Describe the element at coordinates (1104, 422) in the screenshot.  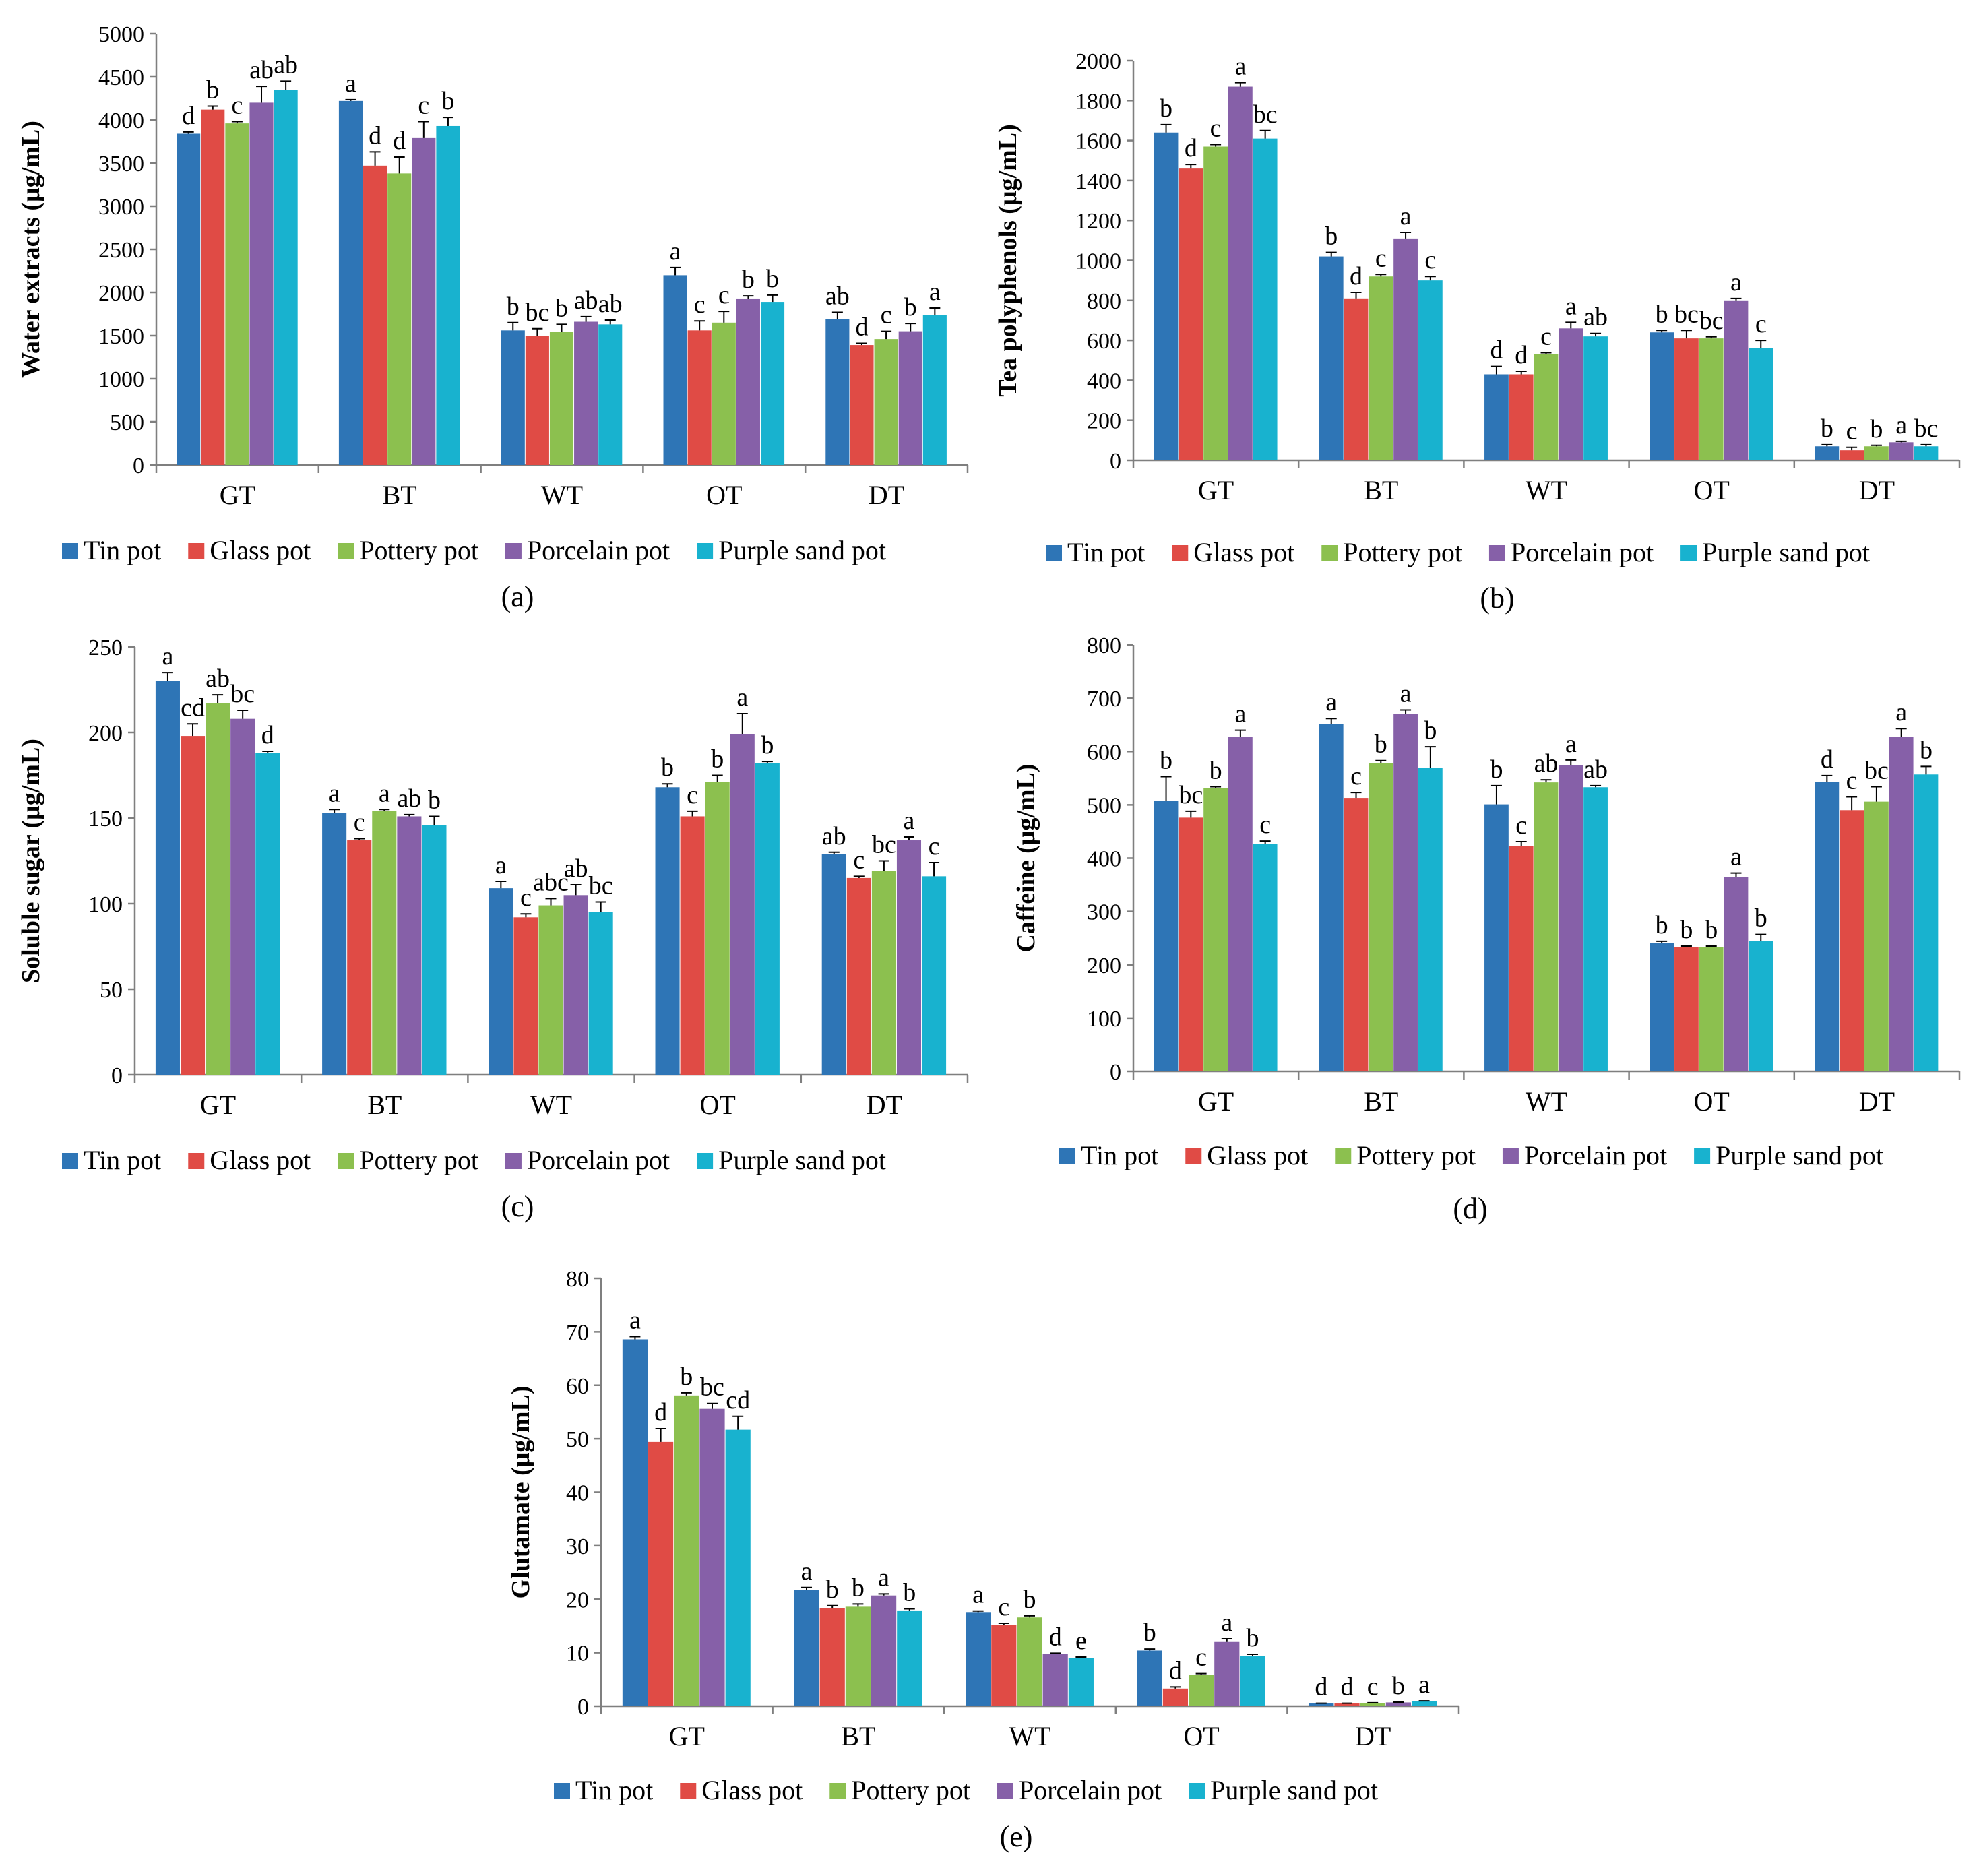
I see `y-tick-label: 200` at that location.